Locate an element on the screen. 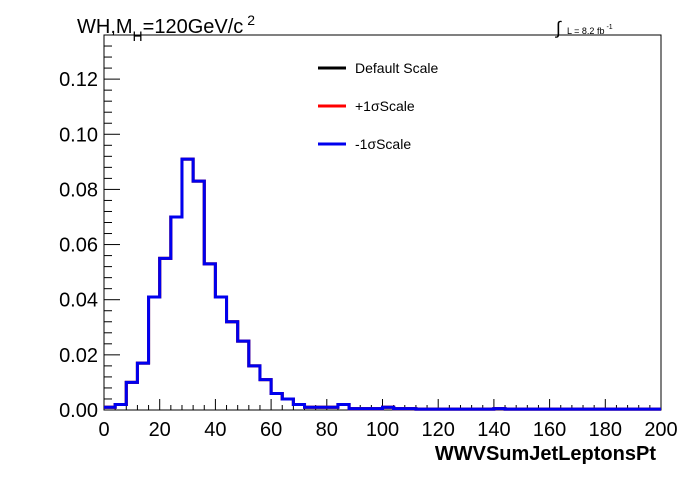 The width and height of the screenshot is (696, 477). y-tick-label: 0.00 is located at coordinates (78, 411).